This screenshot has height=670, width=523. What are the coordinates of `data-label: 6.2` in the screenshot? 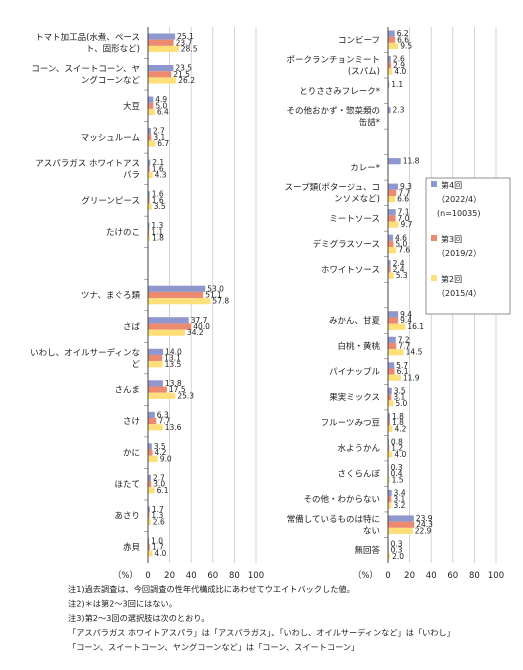 It's located at (403, 33).